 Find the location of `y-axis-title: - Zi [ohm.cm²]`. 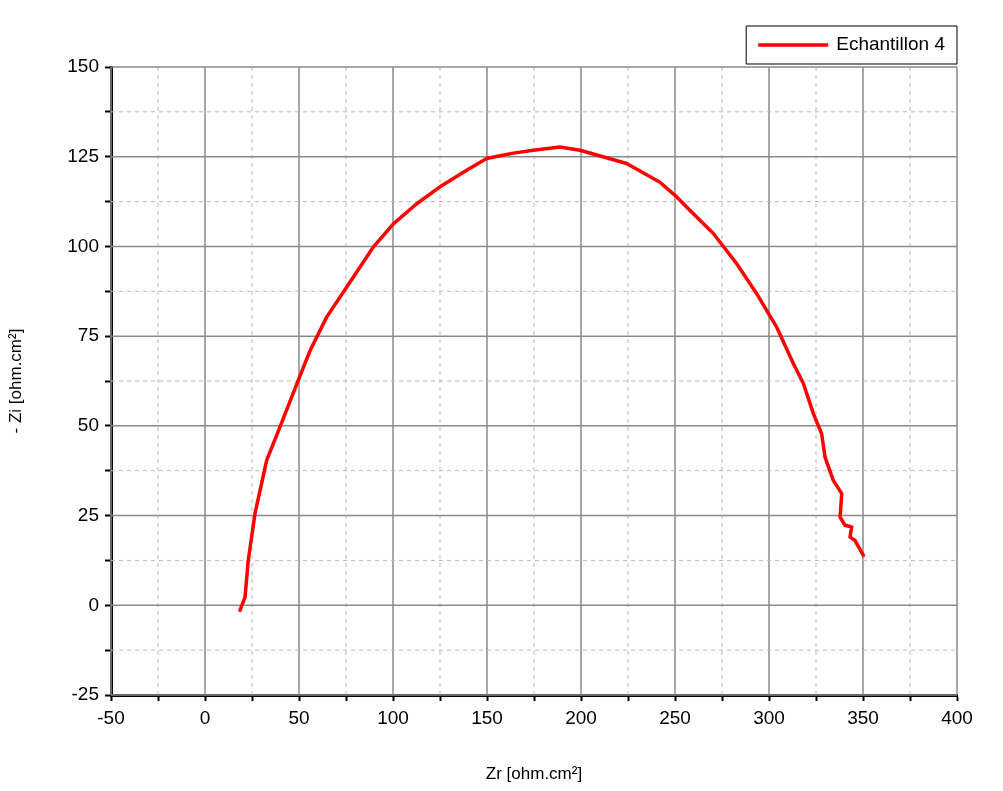

y-axis-title: - Zi [ohm.cm²] is located at coordinates (15, 381).